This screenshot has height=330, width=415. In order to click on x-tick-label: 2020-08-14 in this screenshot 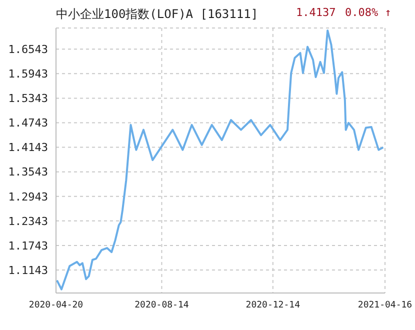, I will do `click(161, 305)`.